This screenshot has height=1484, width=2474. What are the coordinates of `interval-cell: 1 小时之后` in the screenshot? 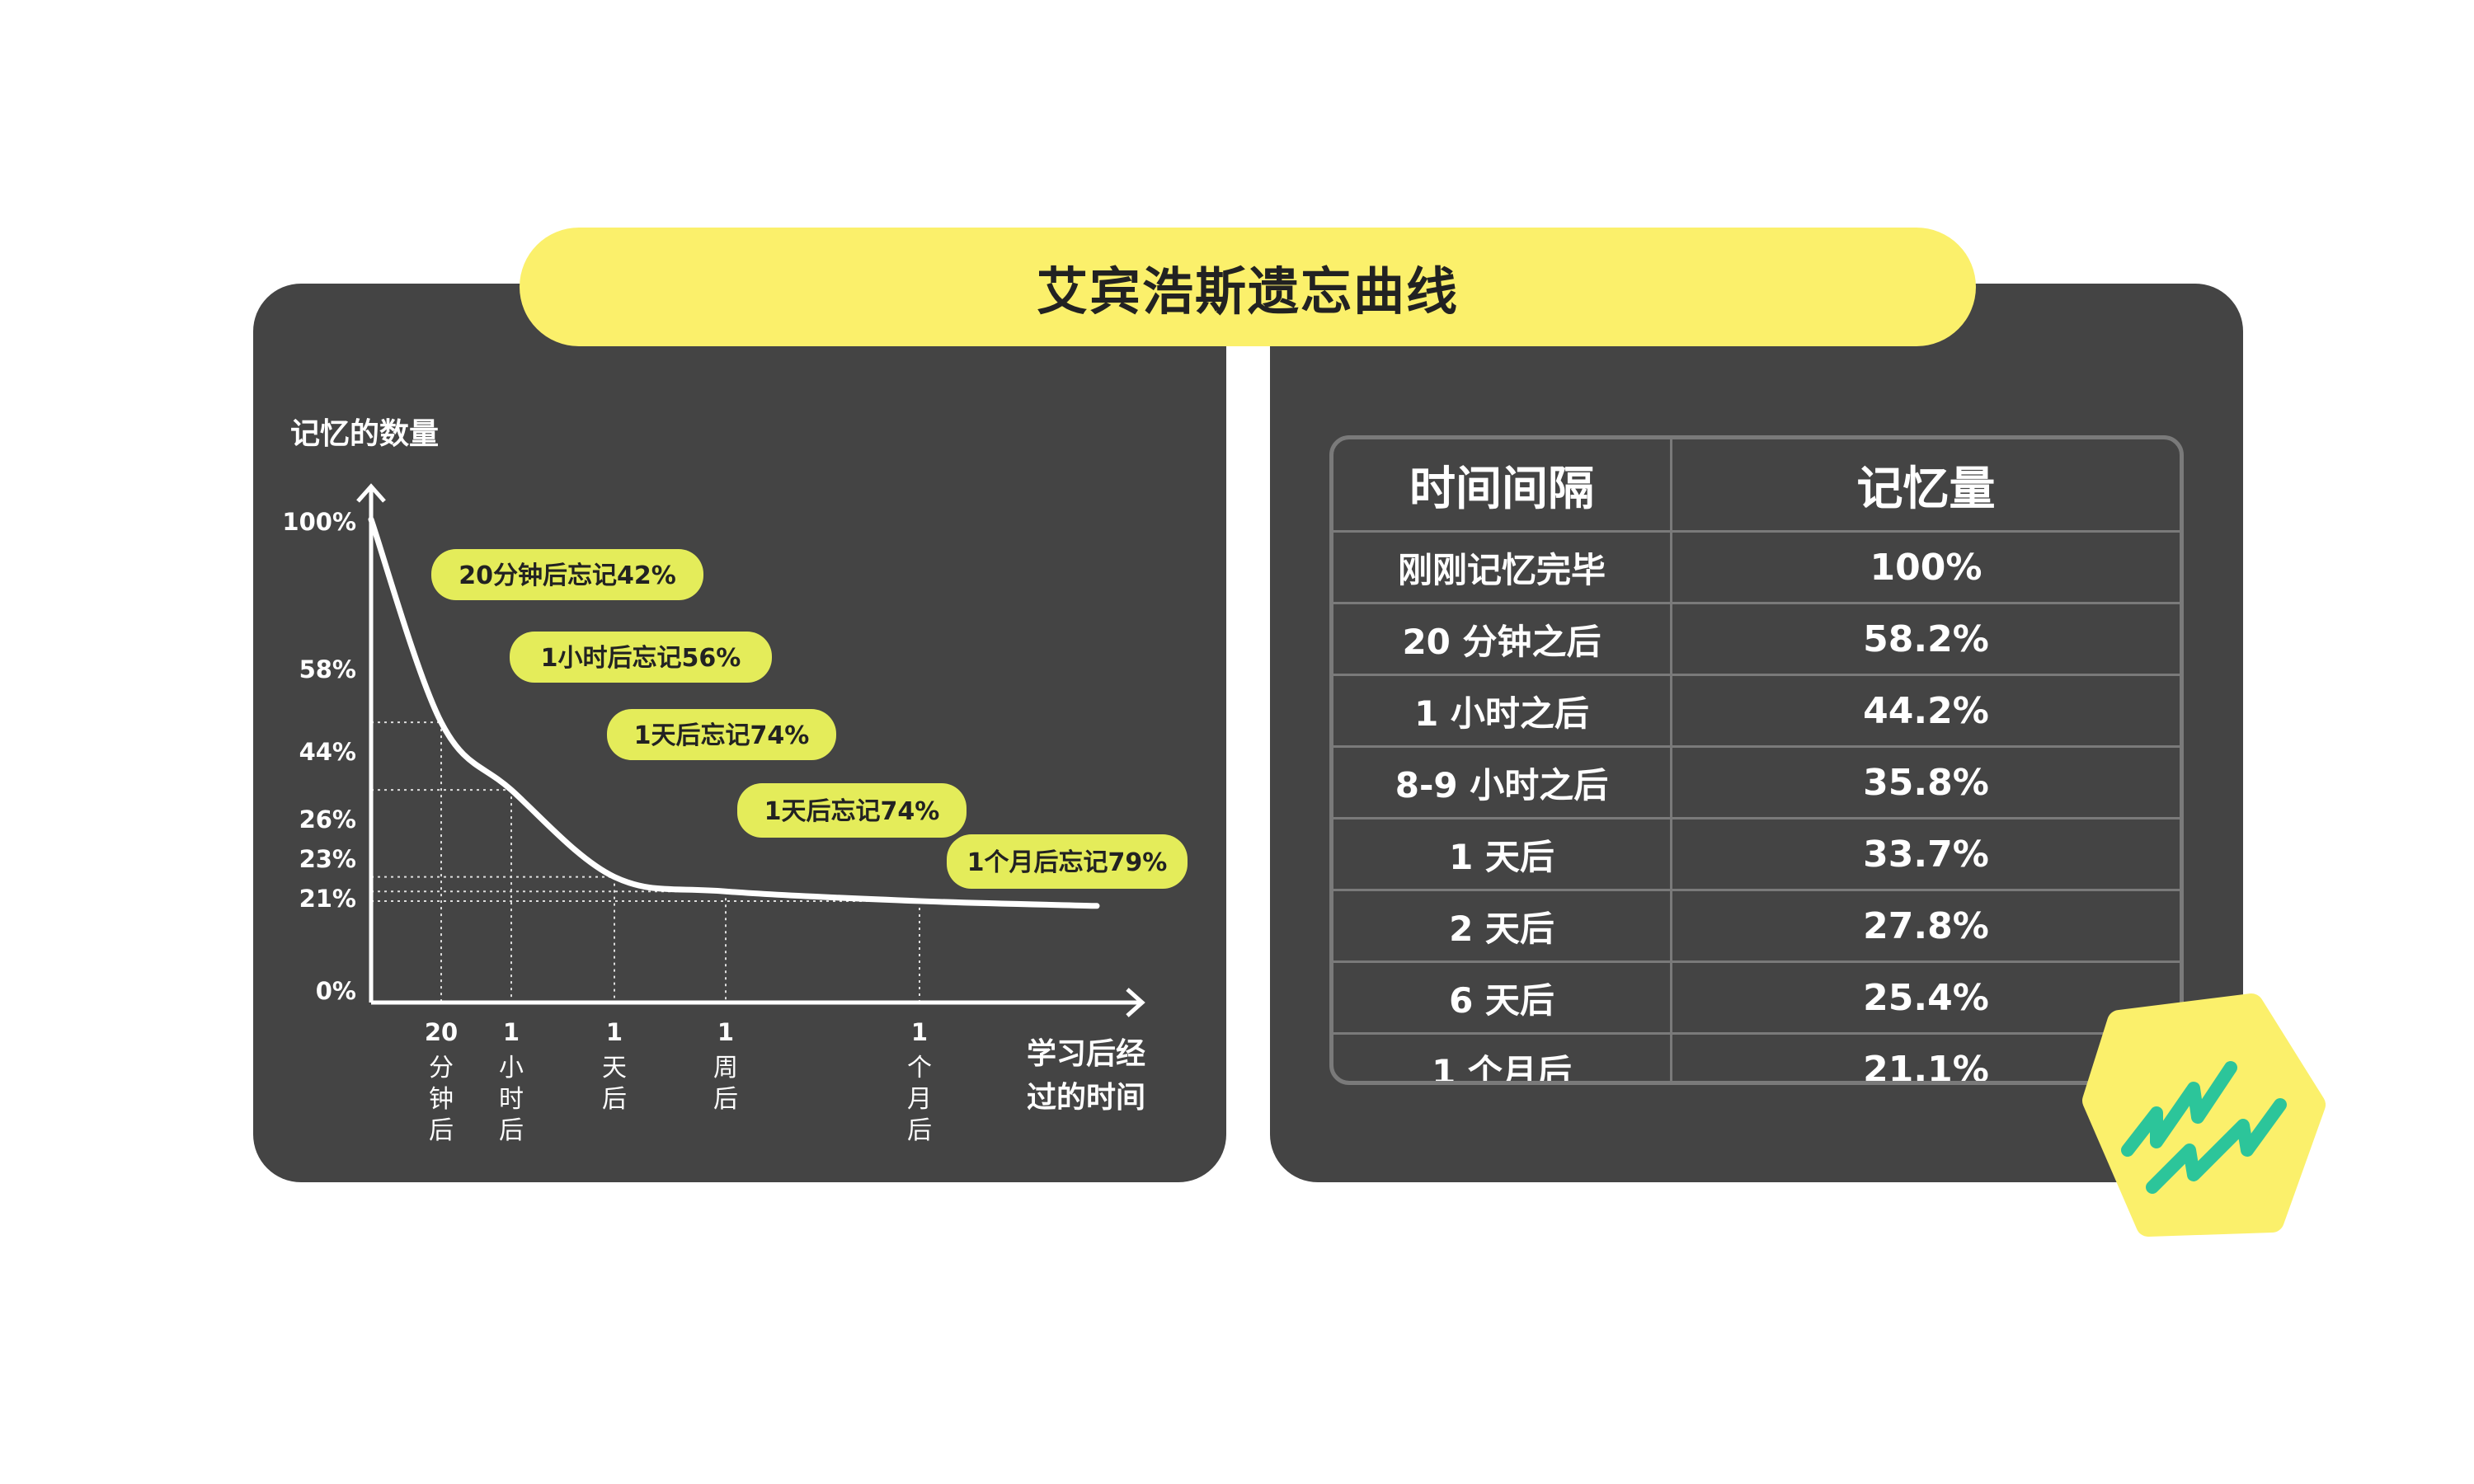 It's located at (1502, 710).